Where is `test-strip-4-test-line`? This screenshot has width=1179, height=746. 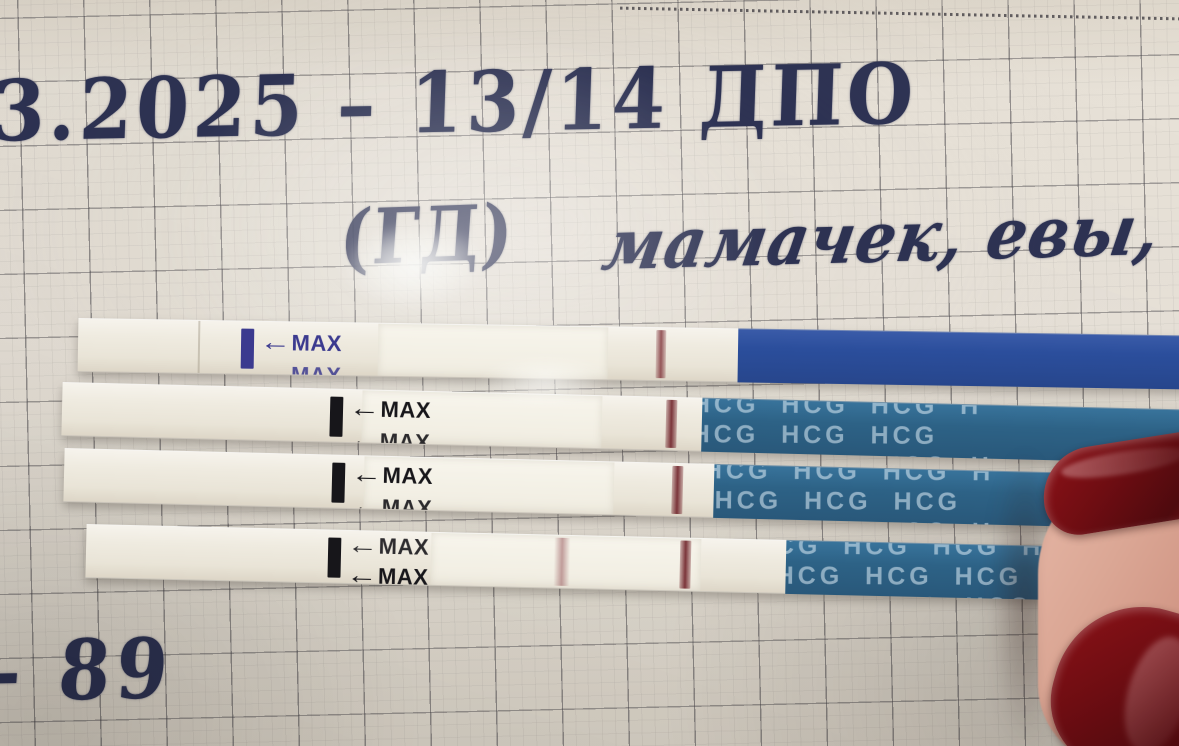 test-strip-4-test-line is located at coordinates (562, 561).